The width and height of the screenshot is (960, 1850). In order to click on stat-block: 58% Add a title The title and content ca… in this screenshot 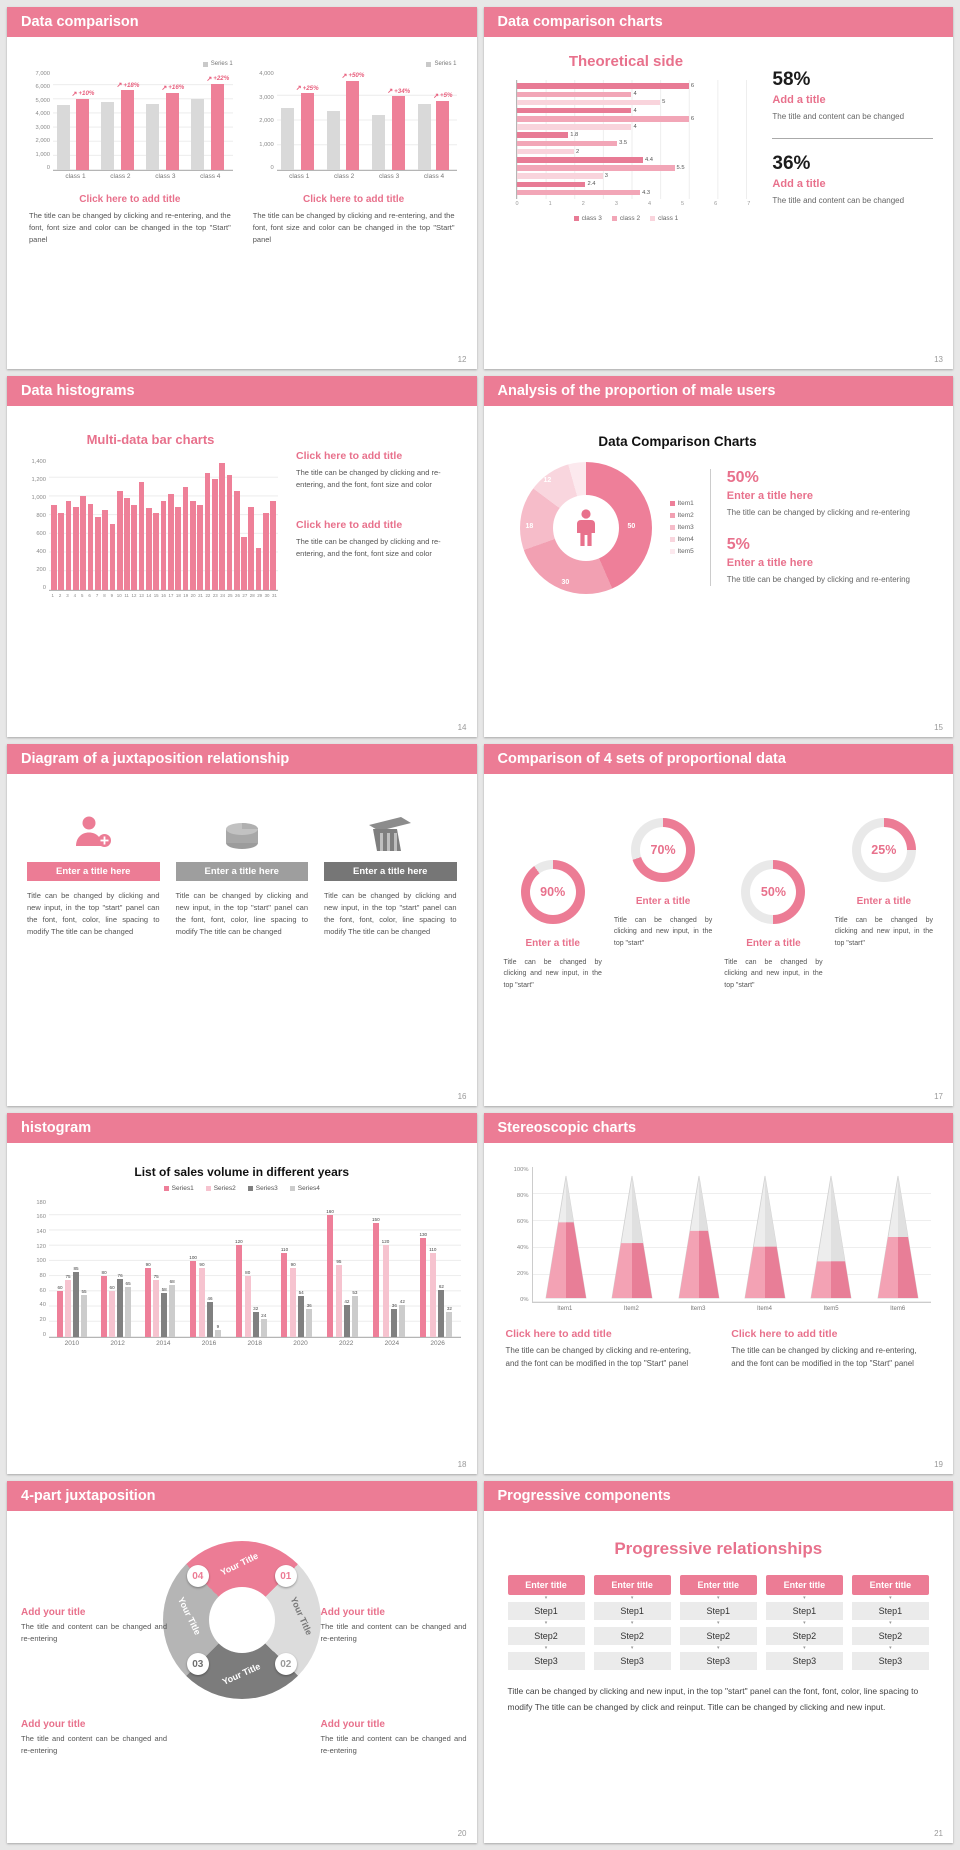, I will do `click(852, 104)`.